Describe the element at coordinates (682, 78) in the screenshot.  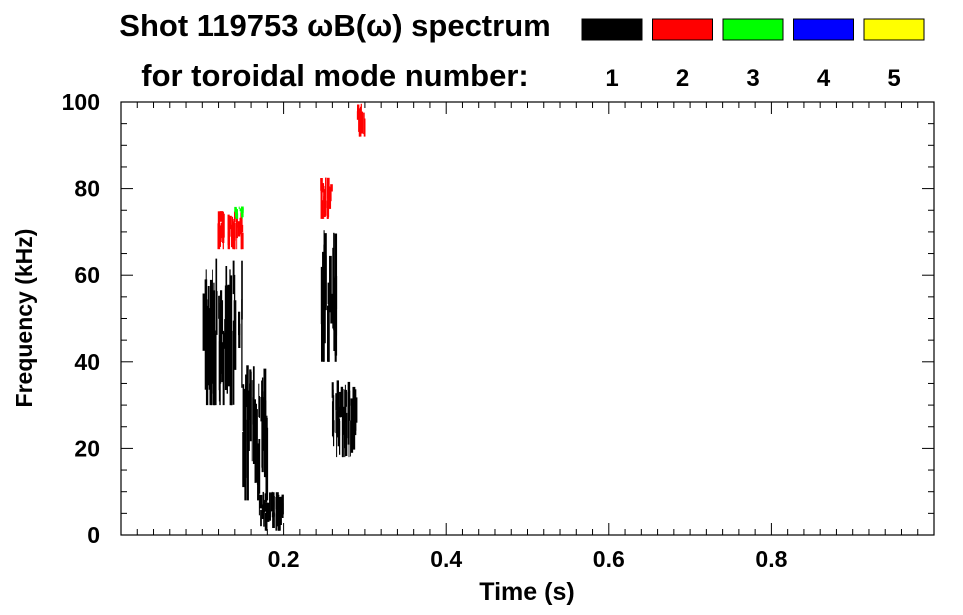
I see `legend-label-2: 2` at that location.